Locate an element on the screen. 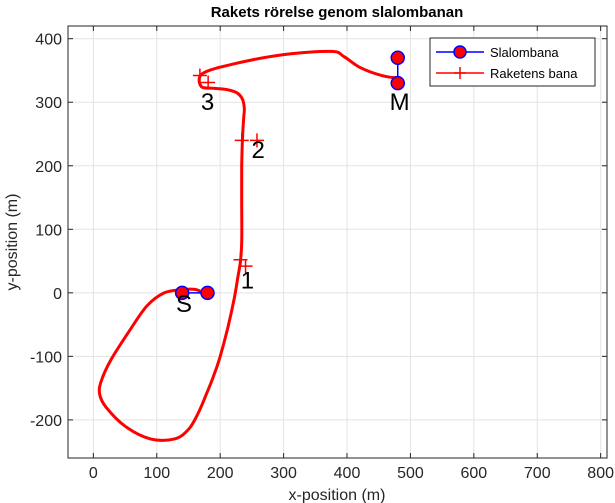 The height and width of the screenshot is (503, 615). x-tick-label: 800 is located at coordinates (600, 473).